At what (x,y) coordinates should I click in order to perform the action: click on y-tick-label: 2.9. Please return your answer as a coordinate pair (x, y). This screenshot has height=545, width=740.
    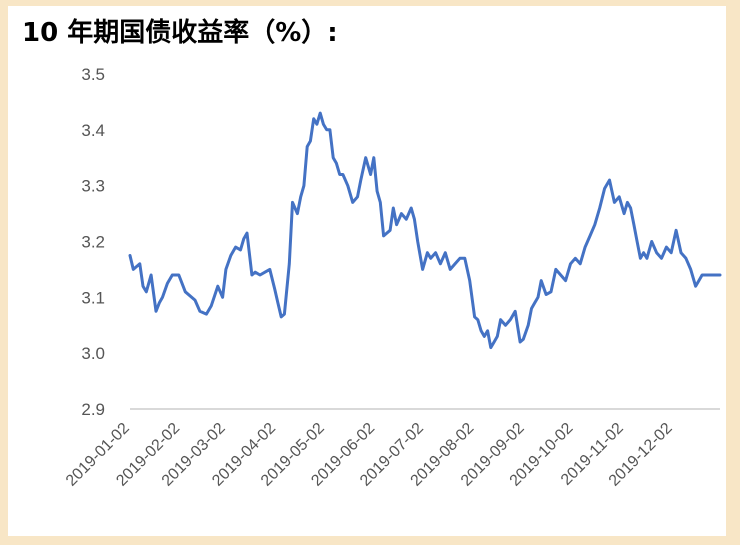
    Looking at the image, I should click on (93, 409).